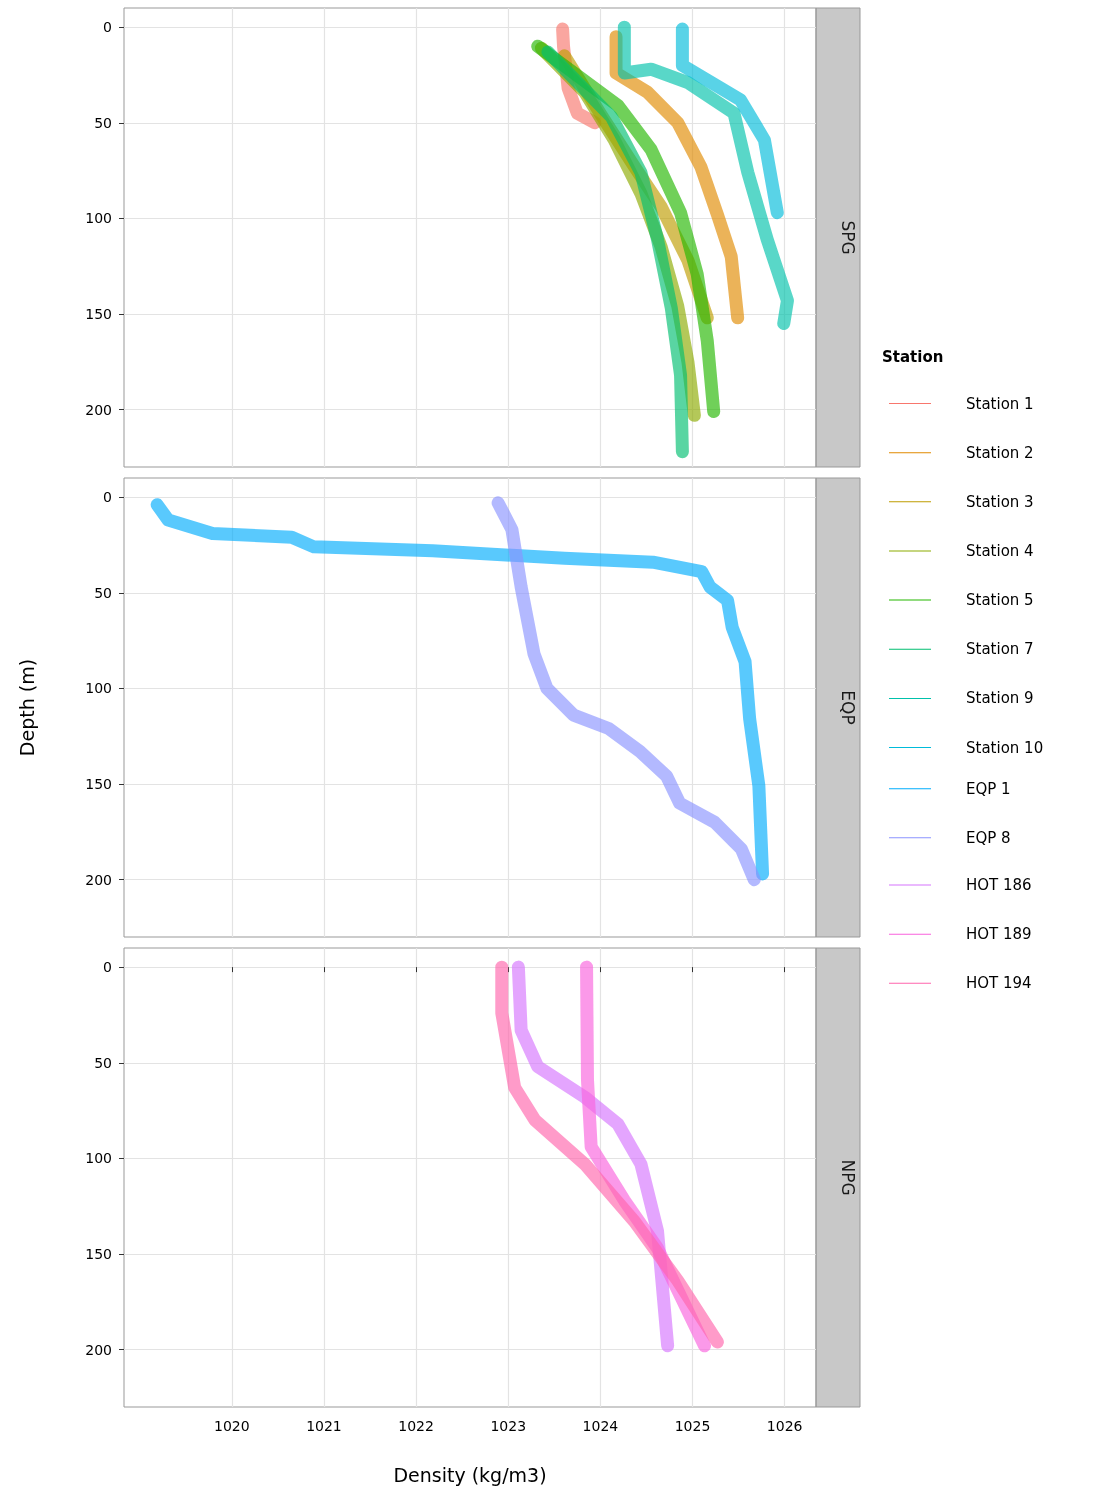  Describe the element at coordinates (1000, 452) in the screenshot. I see `legend-label: Station 2` at that location.